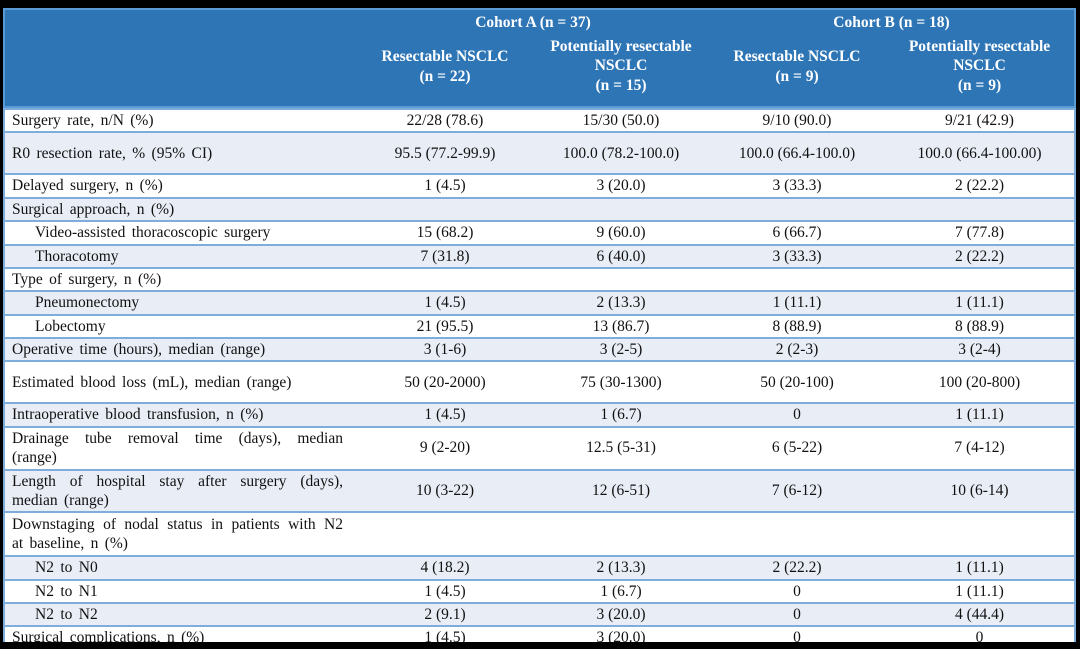 The height and width of the screenshot is (649, 1080). I want to click on row-value: 10 (3-22), so click(445, 491).